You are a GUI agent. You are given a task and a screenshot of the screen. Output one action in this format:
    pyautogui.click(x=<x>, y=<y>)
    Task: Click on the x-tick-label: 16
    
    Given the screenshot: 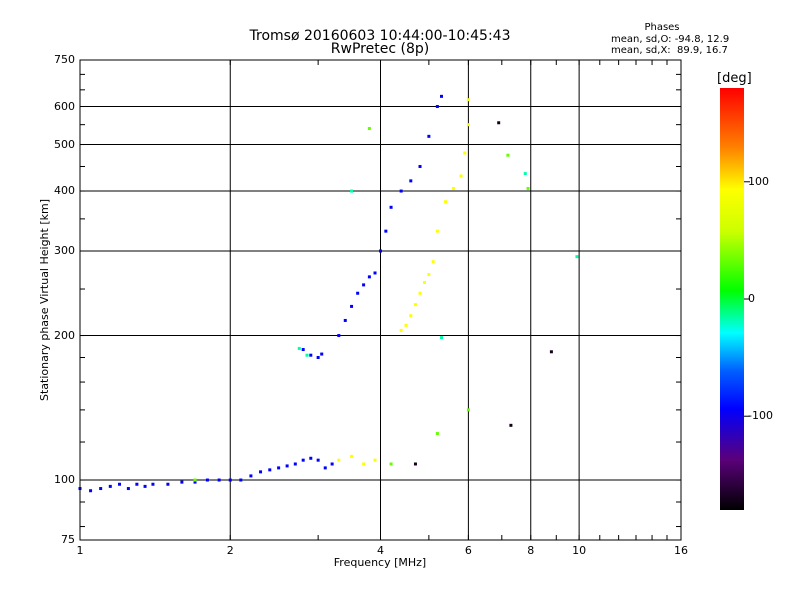 What is the action you would take?
    pyautogui.click(x=681, y=550)
    